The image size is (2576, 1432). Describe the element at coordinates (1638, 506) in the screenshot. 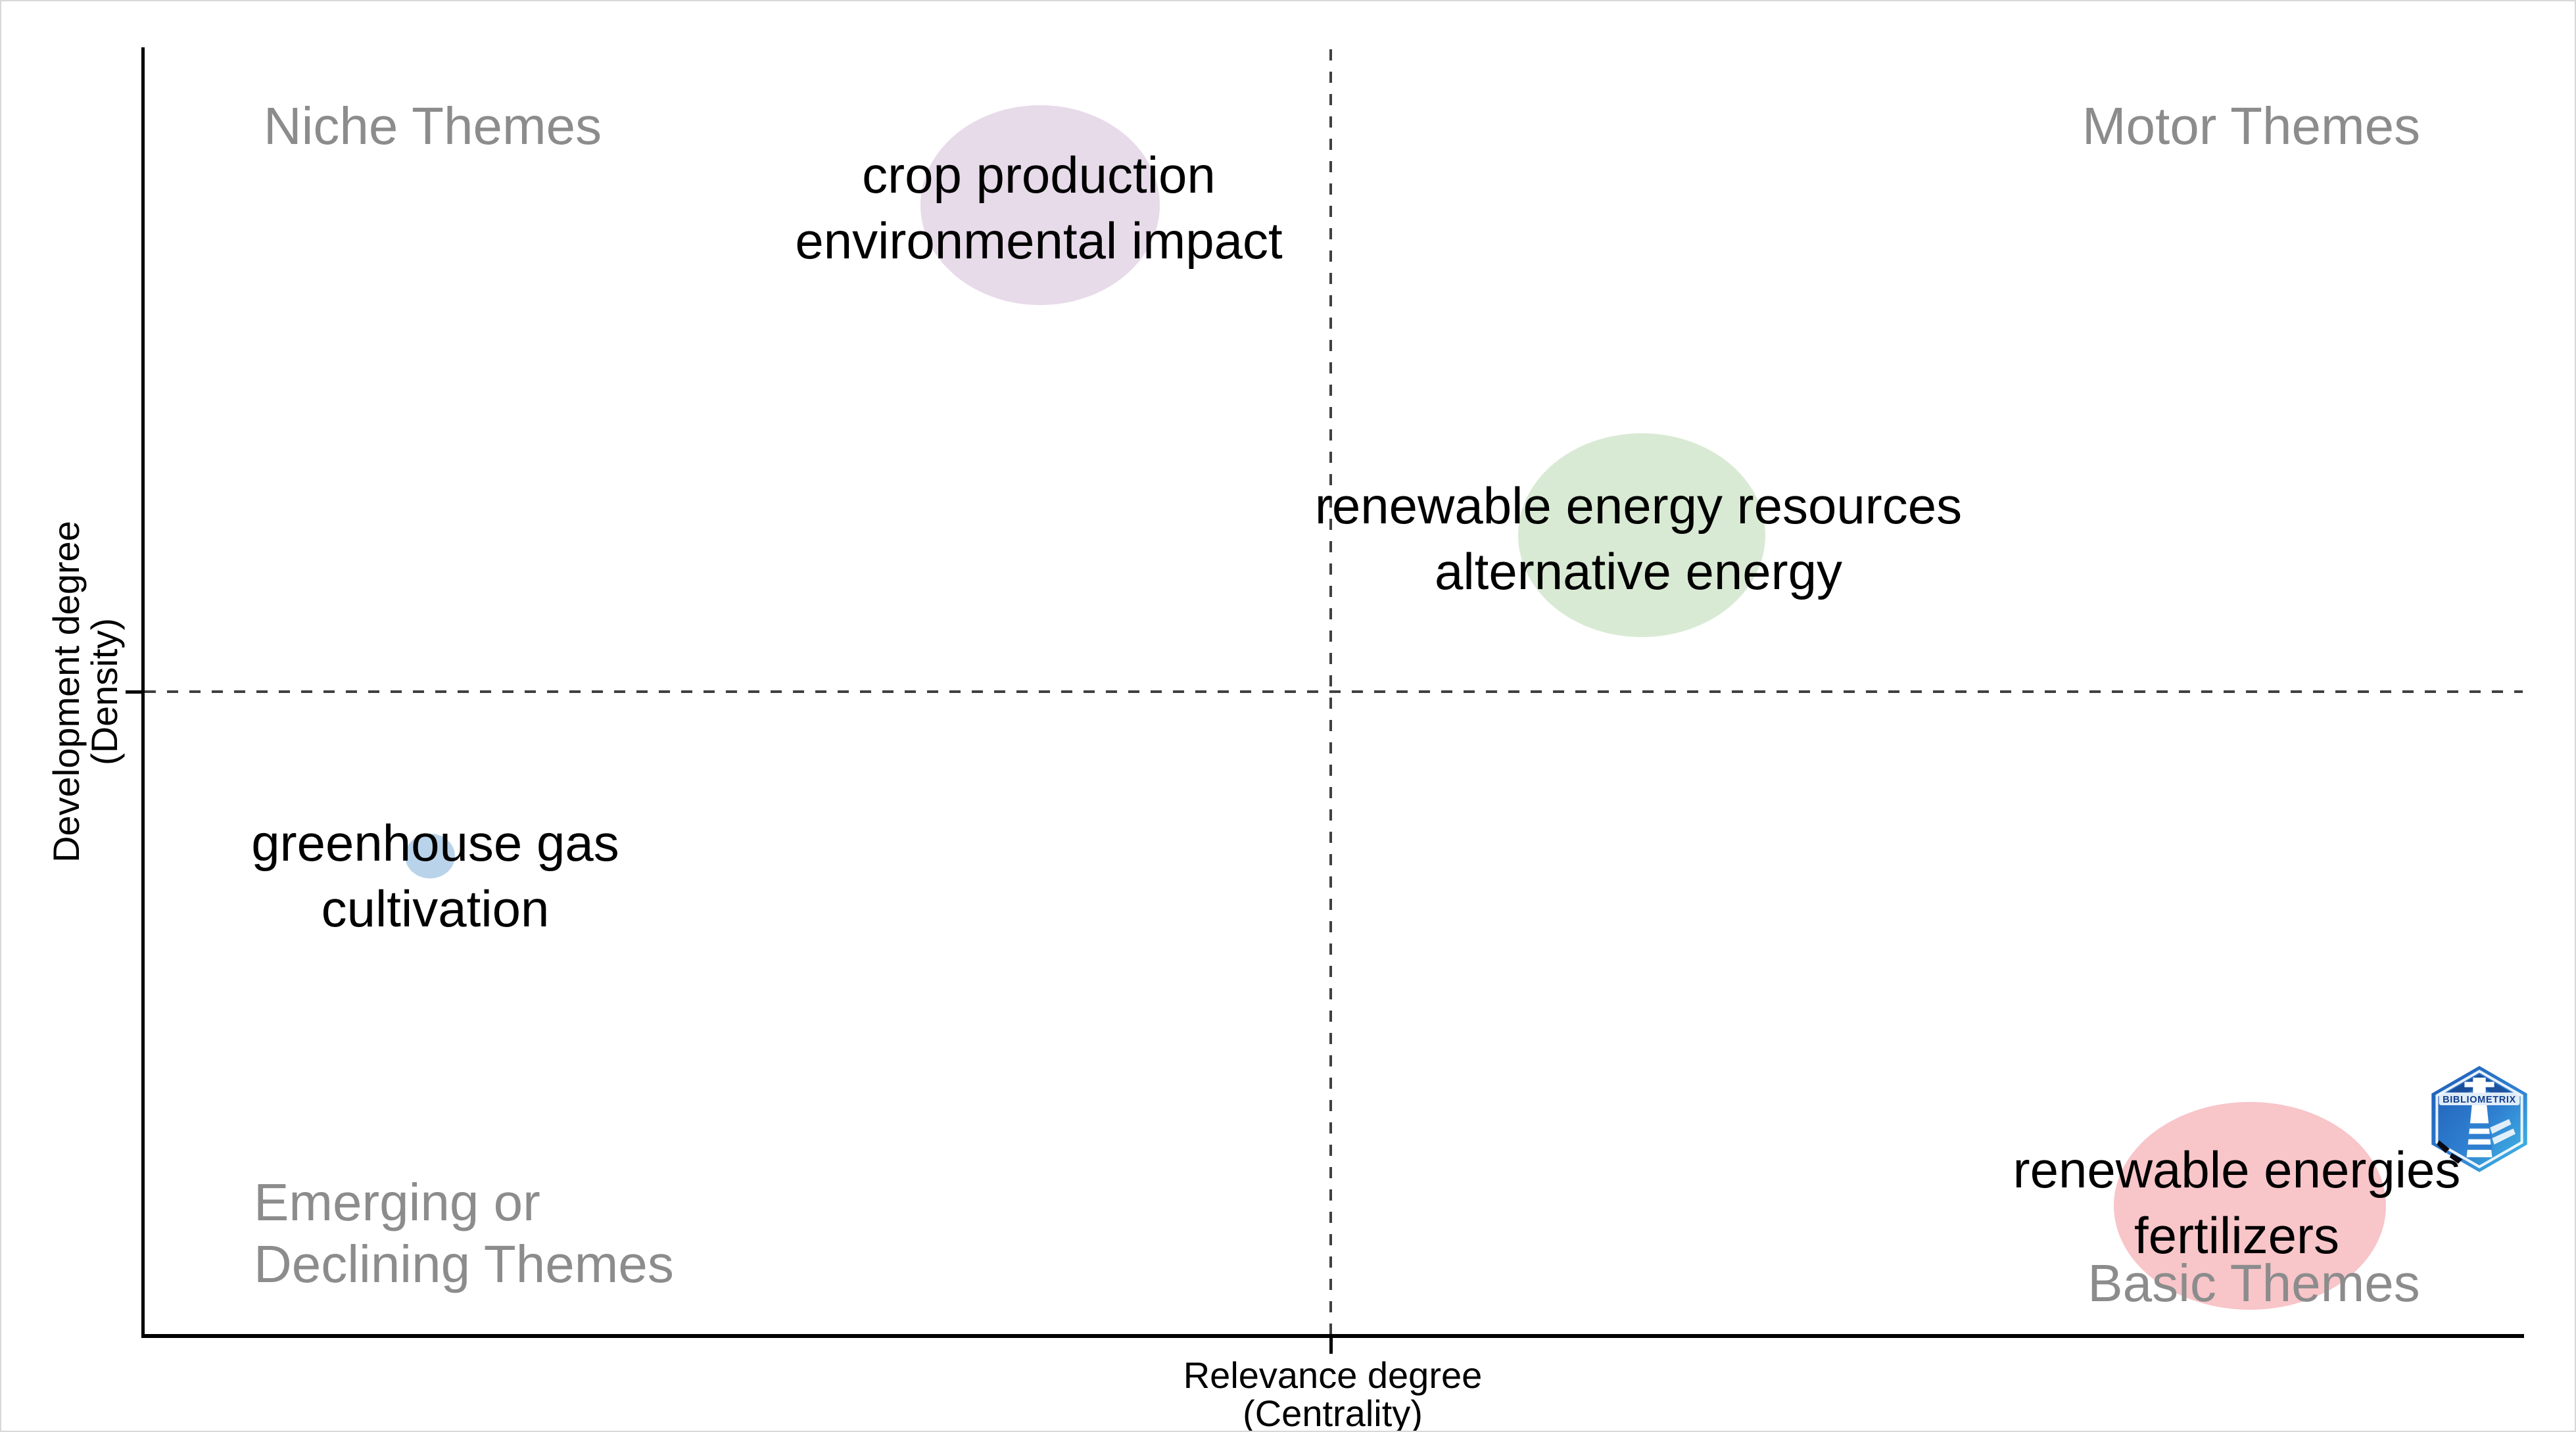

I see `bubble-label-line: renewable energy resources` at that location.